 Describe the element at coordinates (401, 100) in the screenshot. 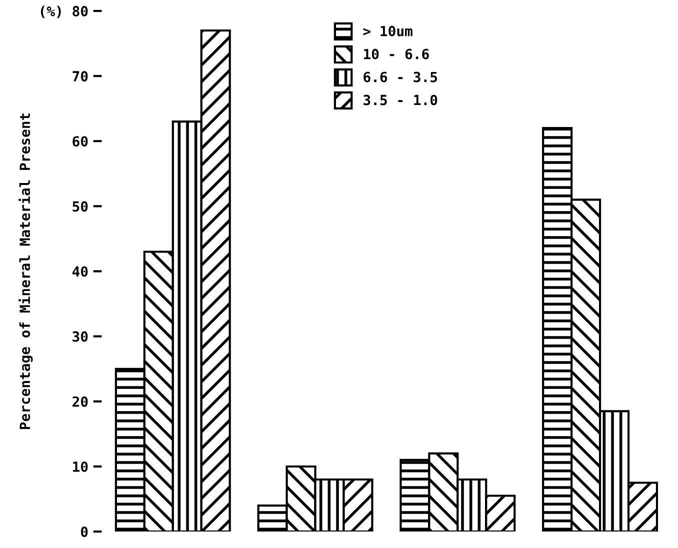

I see `legend-label: 3.5 - 1.0` at that location.